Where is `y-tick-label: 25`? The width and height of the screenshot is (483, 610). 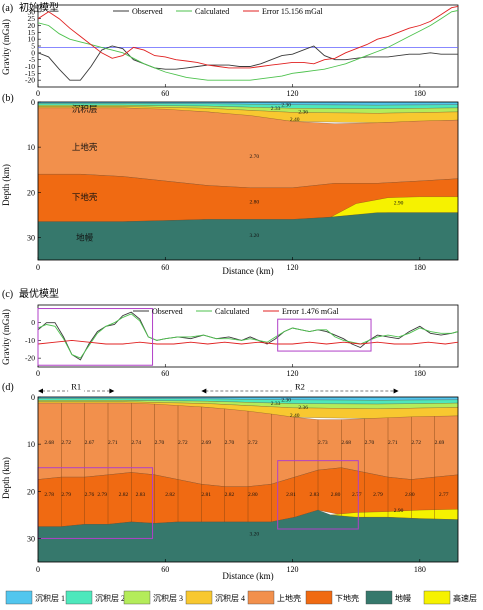
y-tick-label: 25 is located at coordinates (32, 18).